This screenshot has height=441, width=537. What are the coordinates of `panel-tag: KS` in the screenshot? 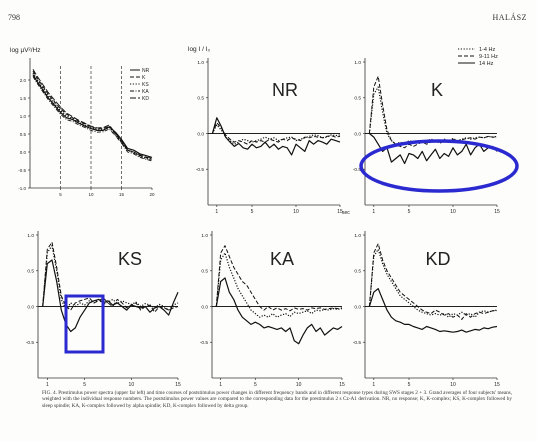 It's located at (130, 259).